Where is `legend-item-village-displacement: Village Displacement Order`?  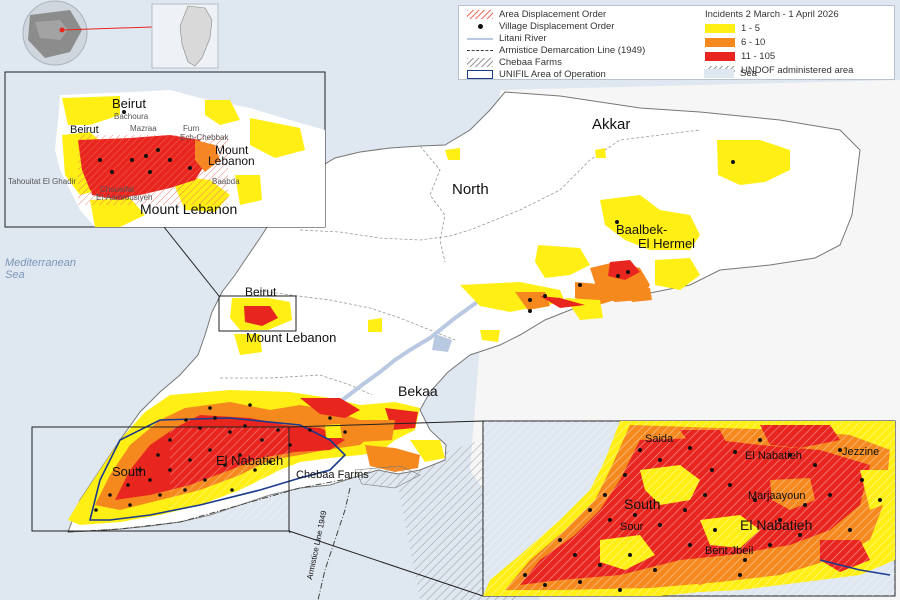 legend-item-village-displacement: Village Displacement Order is located at coordinates (540, 26).